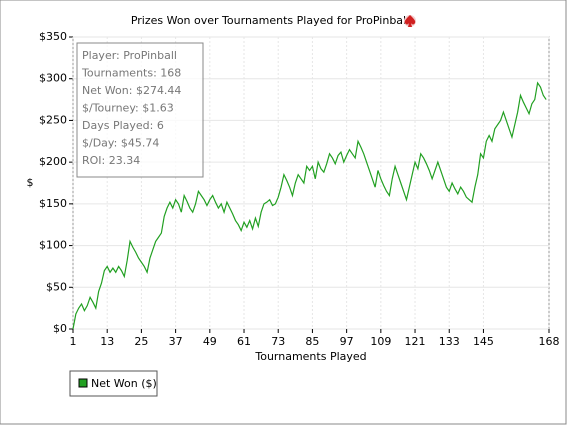 This screenshot has height=429, width=567. Describe the element at coordinates (449, 341) in the screenshot. I see `x-tick-label: 133` at that location.